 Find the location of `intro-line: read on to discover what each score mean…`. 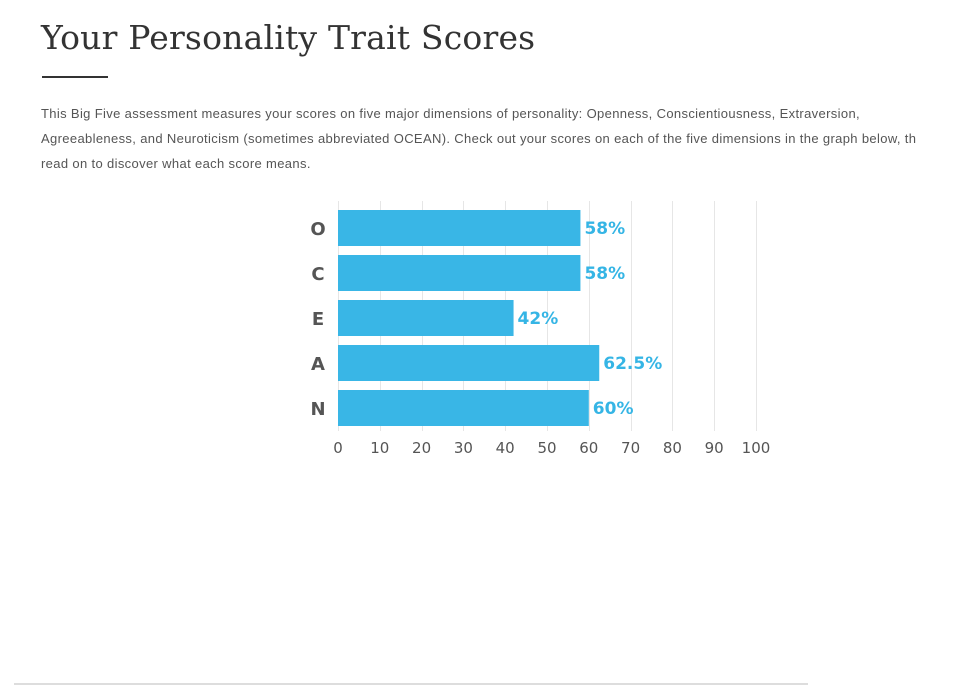

intro-line: read on to discover what each score mean… is located at coordinates (176, 163).